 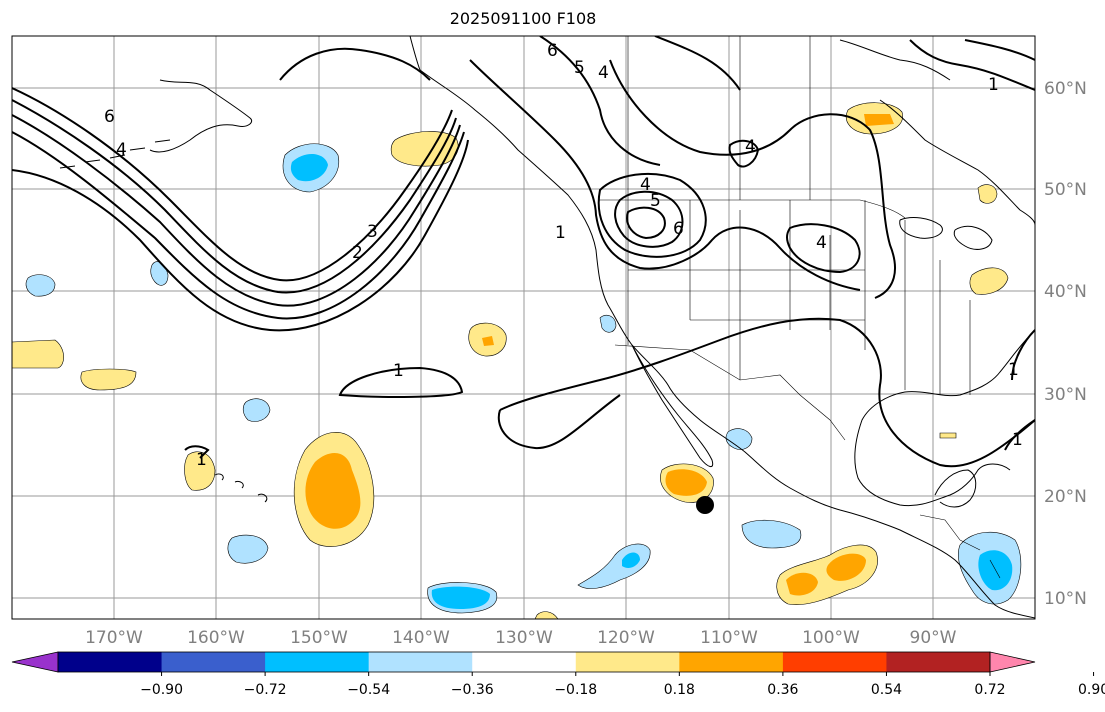 I want to click on colorbar-tick-label: −0.18, so click(x=575, y=690).